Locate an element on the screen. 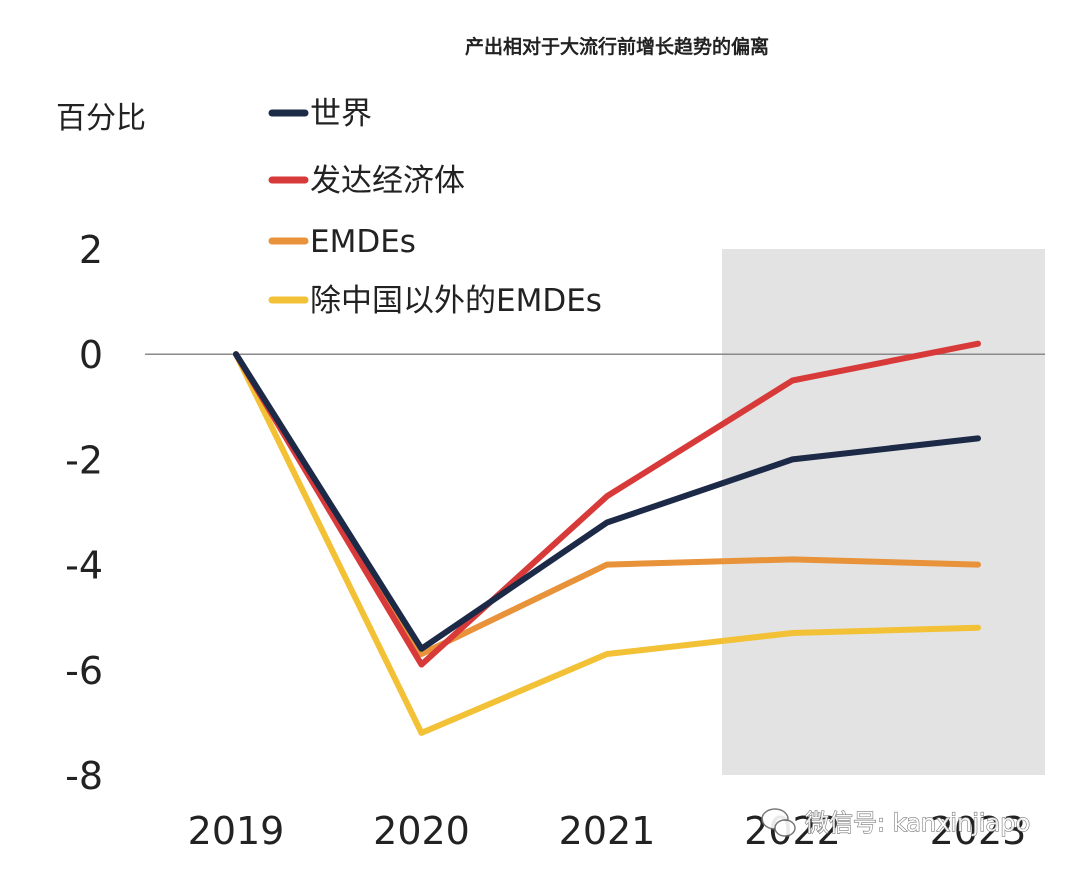 The height and width of the screenshot is (873, 1080). x-tick-label: 2021 is located at coordinates (607, 831).